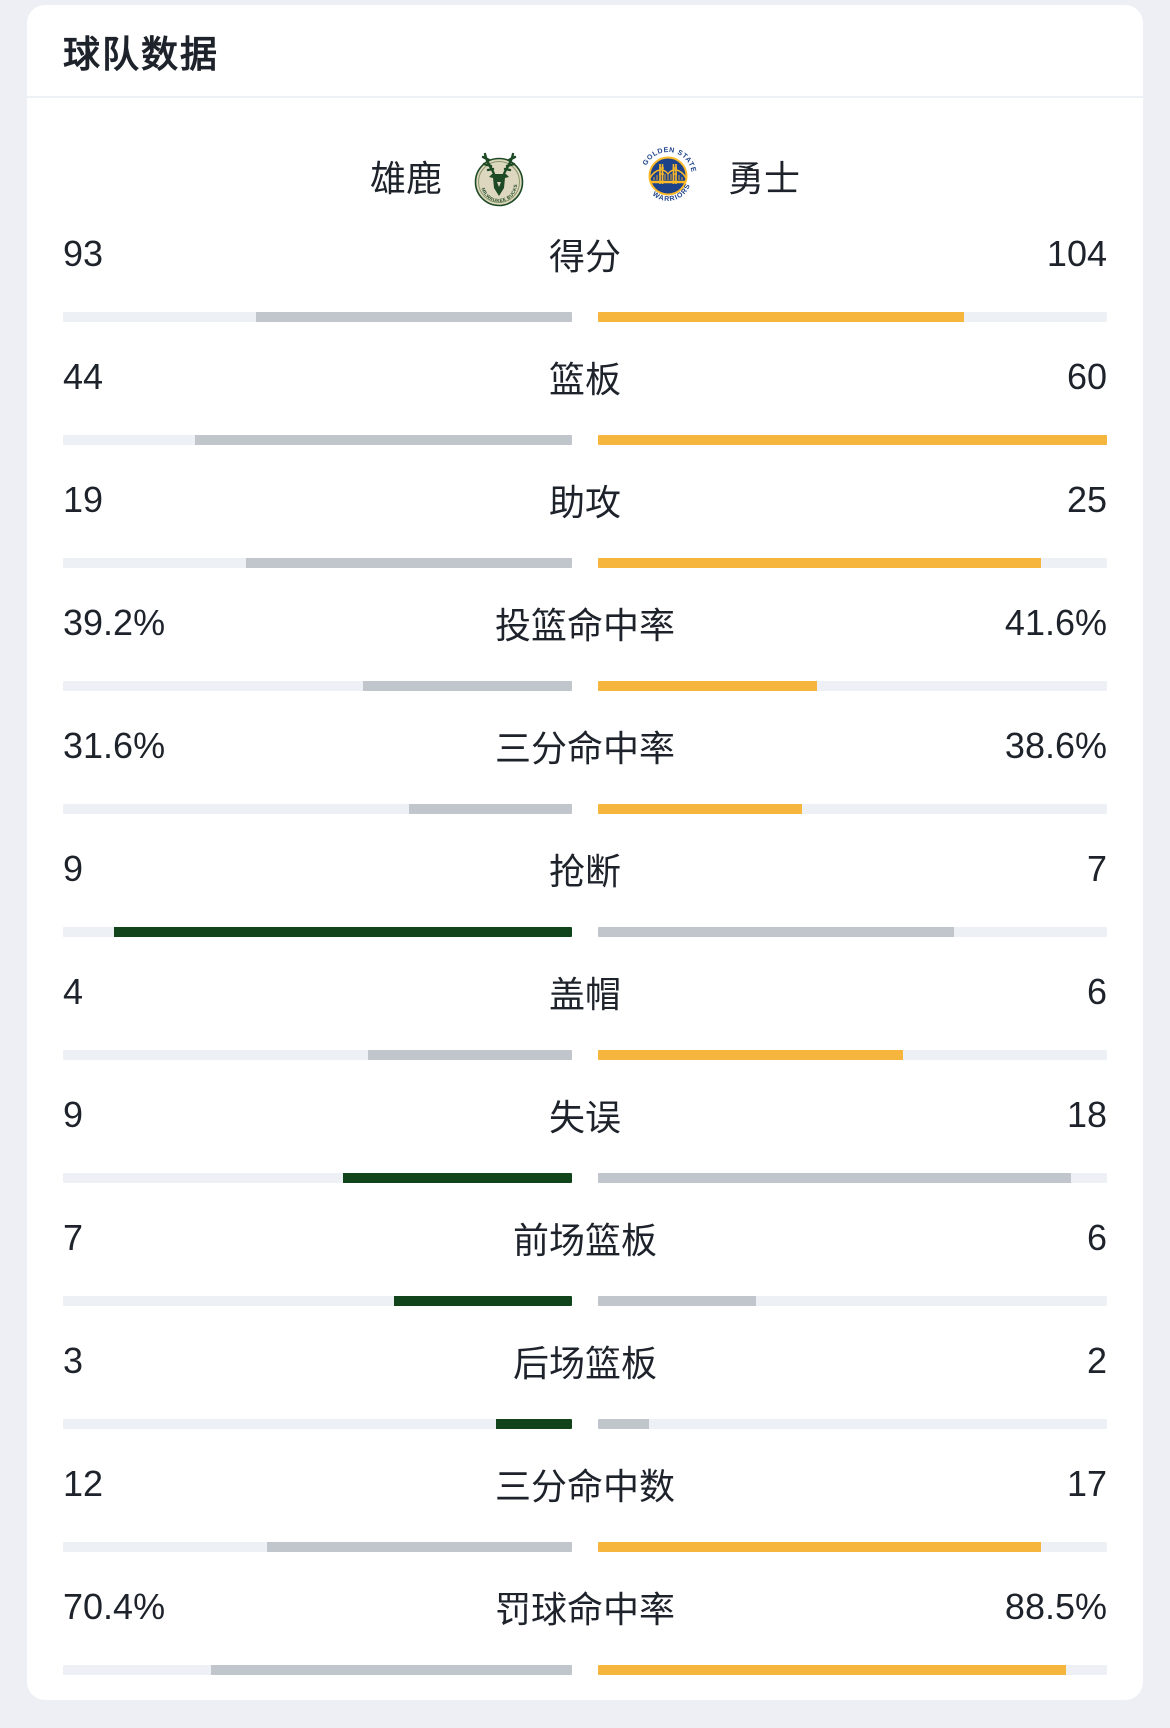  Describe the element at coordinates (1086, 1114) in the screenshot. I see `away-value: 18` at that location.